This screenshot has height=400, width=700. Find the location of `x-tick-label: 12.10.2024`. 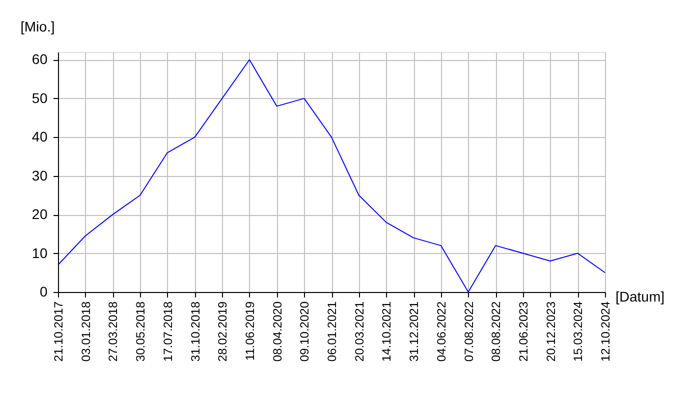

x-tick-label: 12.10.2024 is located at coordinates (605, 331).